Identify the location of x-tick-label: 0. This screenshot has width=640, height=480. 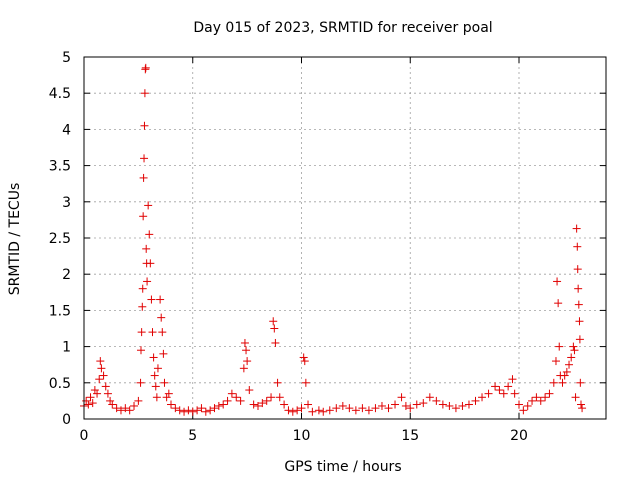
(84, 436).